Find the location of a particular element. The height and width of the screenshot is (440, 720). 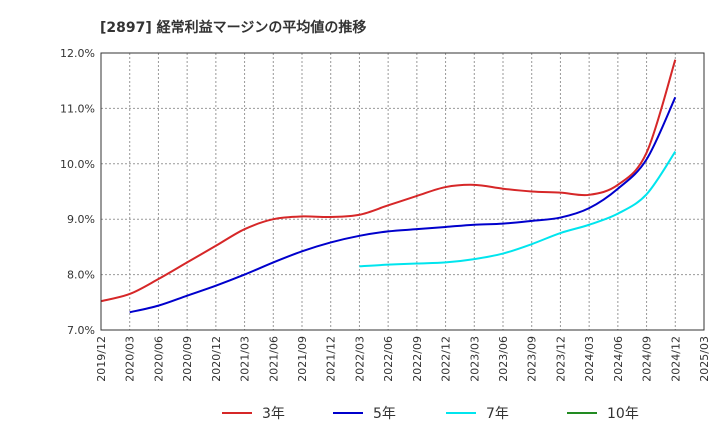

x-tick-label: 2021/12 is located at coordinates (331, 359).